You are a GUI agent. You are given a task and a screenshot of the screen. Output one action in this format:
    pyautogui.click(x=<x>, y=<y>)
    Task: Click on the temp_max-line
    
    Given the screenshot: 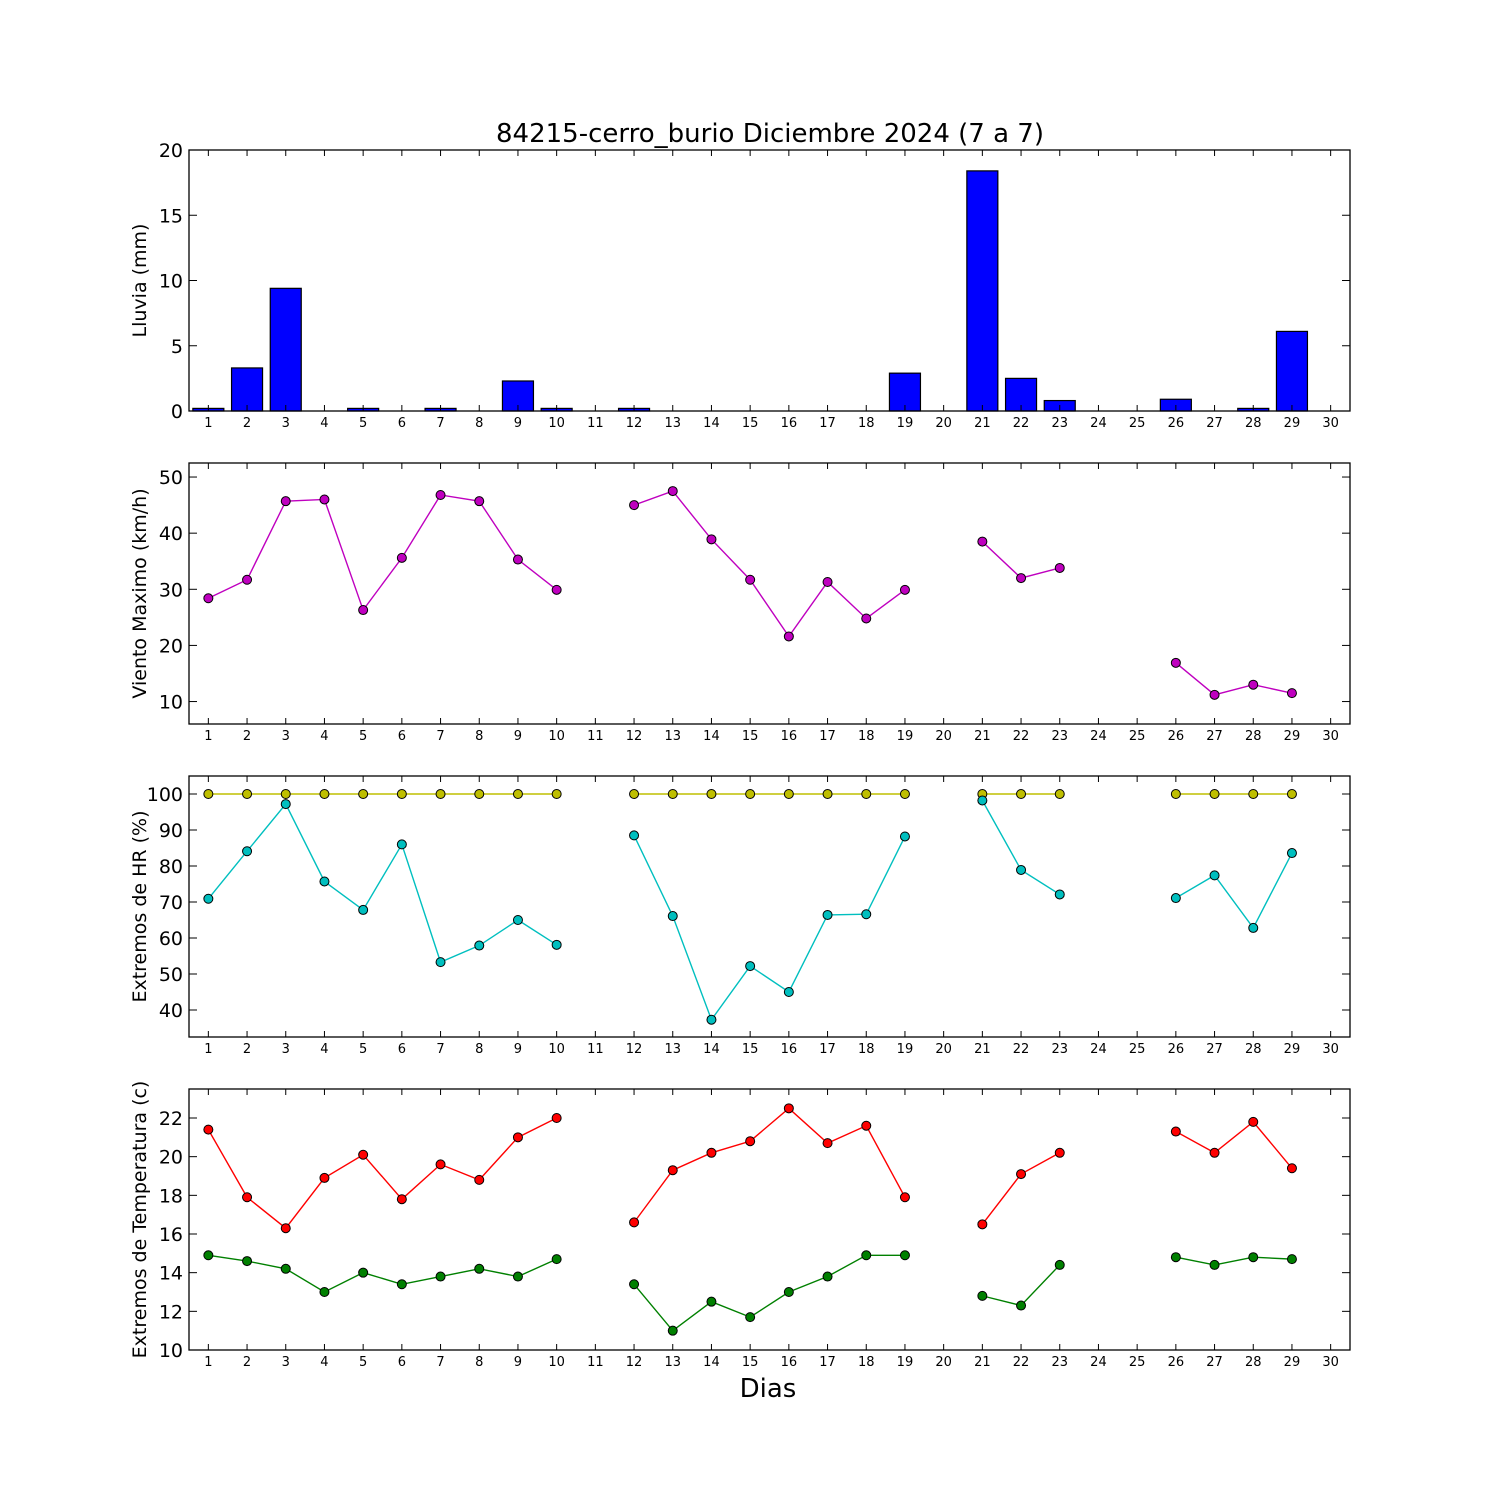 What is the action you would take?
    pyautogui.click(x=1021, y=1188)
    